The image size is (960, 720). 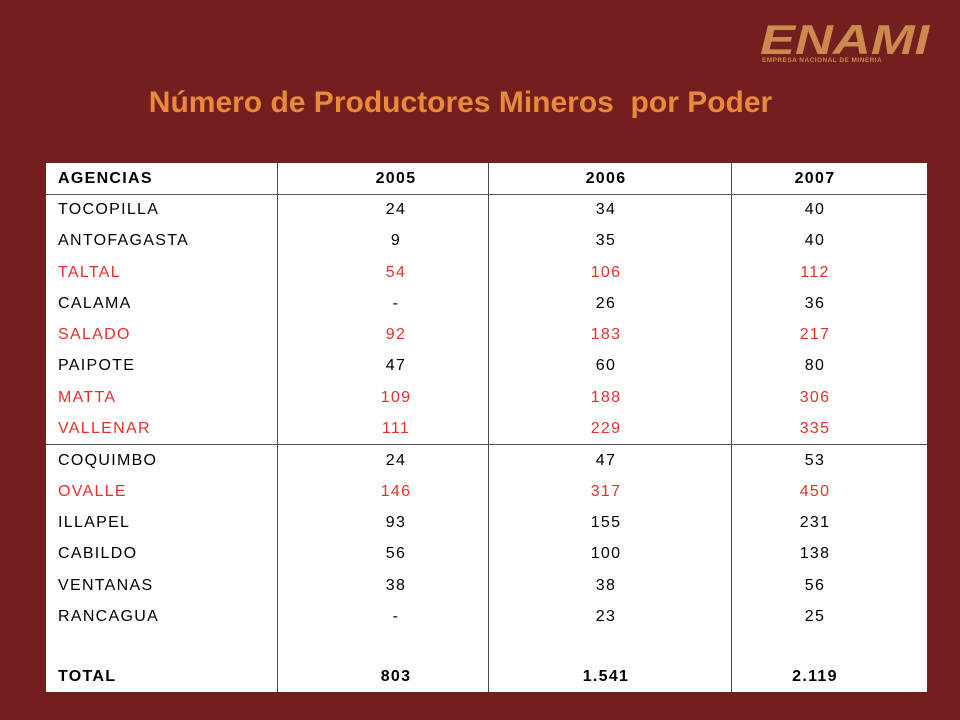 What do you see at coordinates (486, 616) in the screenshot?
I see `table-row: RANCAGUA - 23 25` at bounding box center [486, 616].